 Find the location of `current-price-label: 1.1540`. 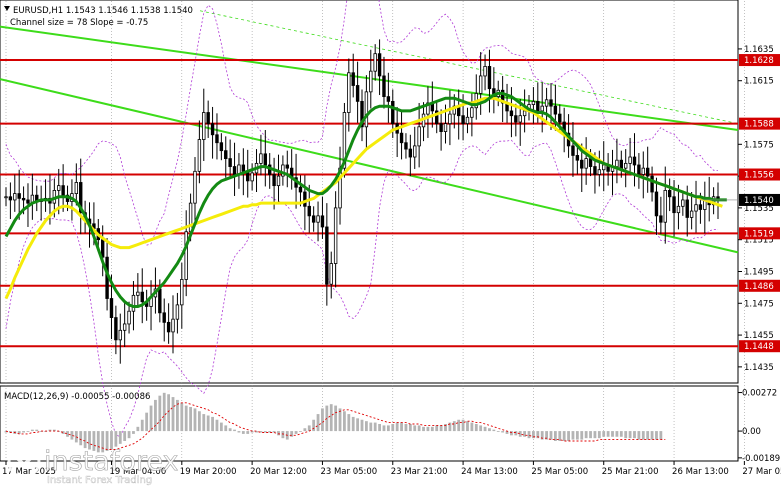

current-price-label: 1.1540 is located at coordinates (759, 201).